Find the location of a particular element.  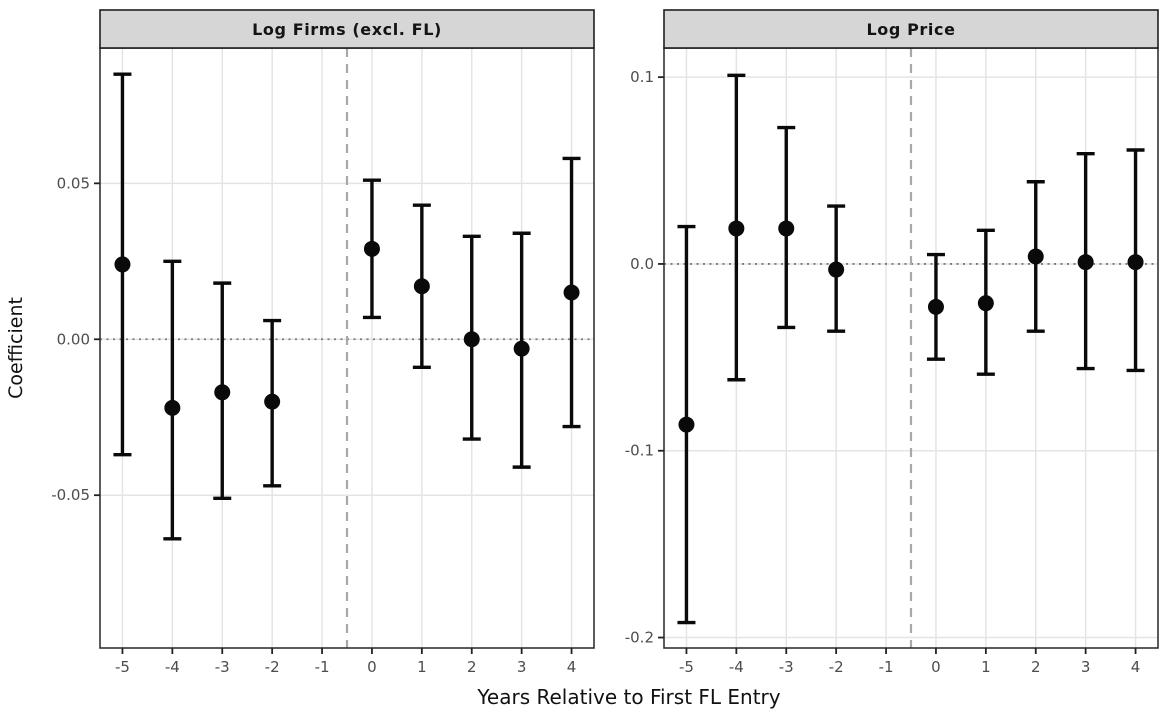

y-tick-label: 0.05 is located at coordinates (73, 183).